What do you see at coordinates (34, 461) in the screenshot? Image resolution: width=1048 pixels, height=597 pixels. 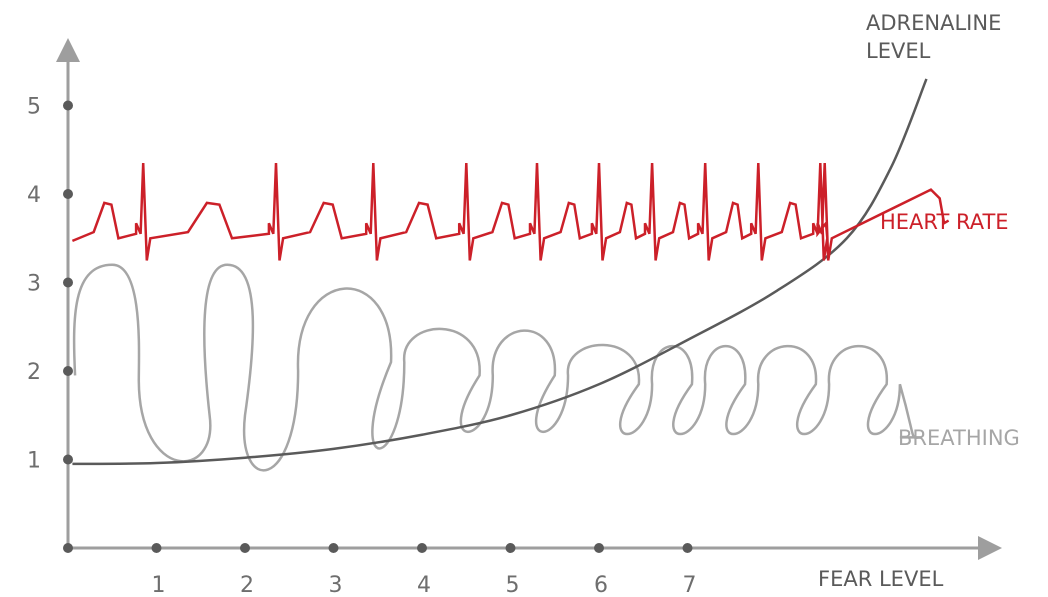 I see `y-tick-label-1: 1` at bounding box center [34, 461].